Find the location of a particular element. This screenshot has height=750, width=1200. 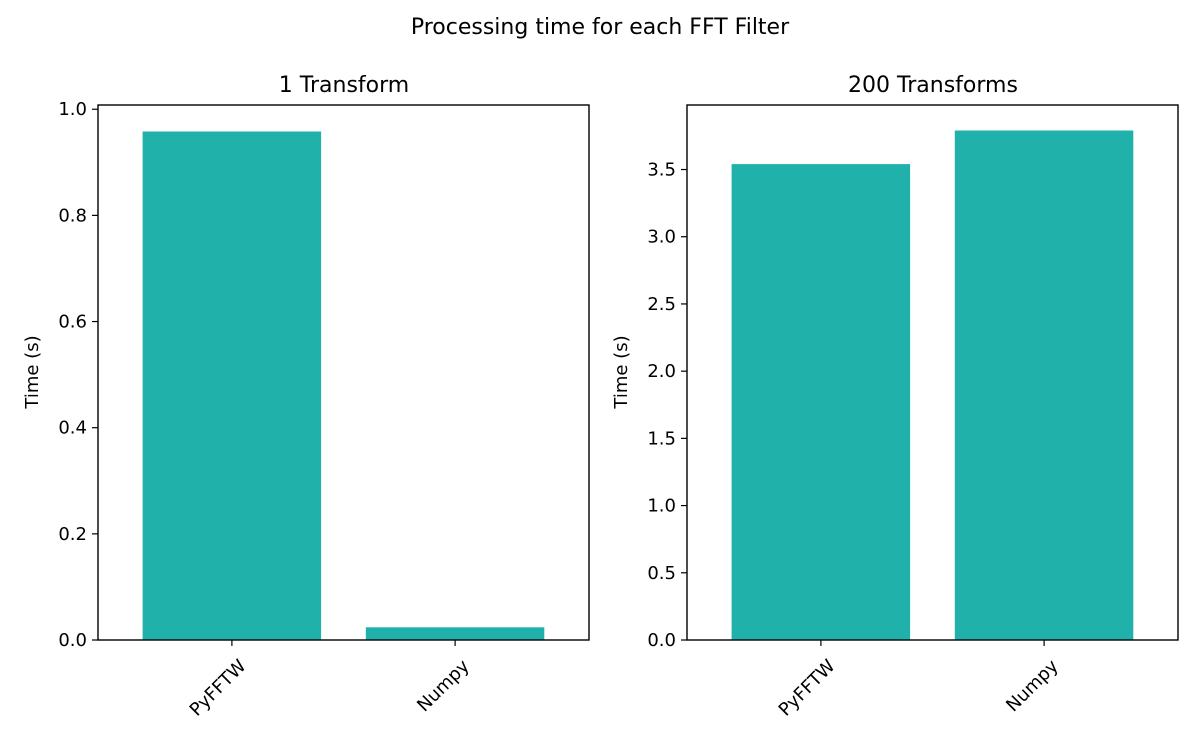

chart-title: 200 Transforms is located at coordinates (933, 85).